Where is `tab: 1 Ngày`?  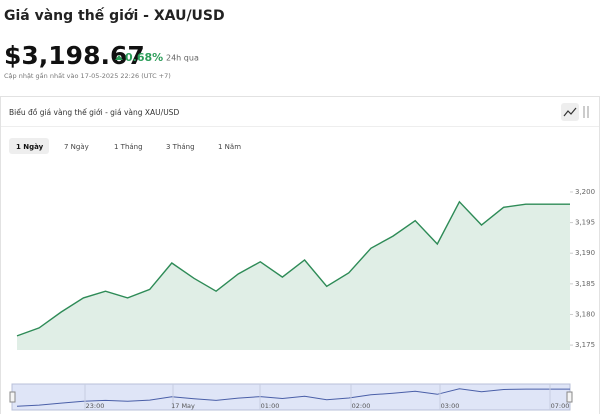
tab: 1 Ngày is located at coordinates (30, 147).